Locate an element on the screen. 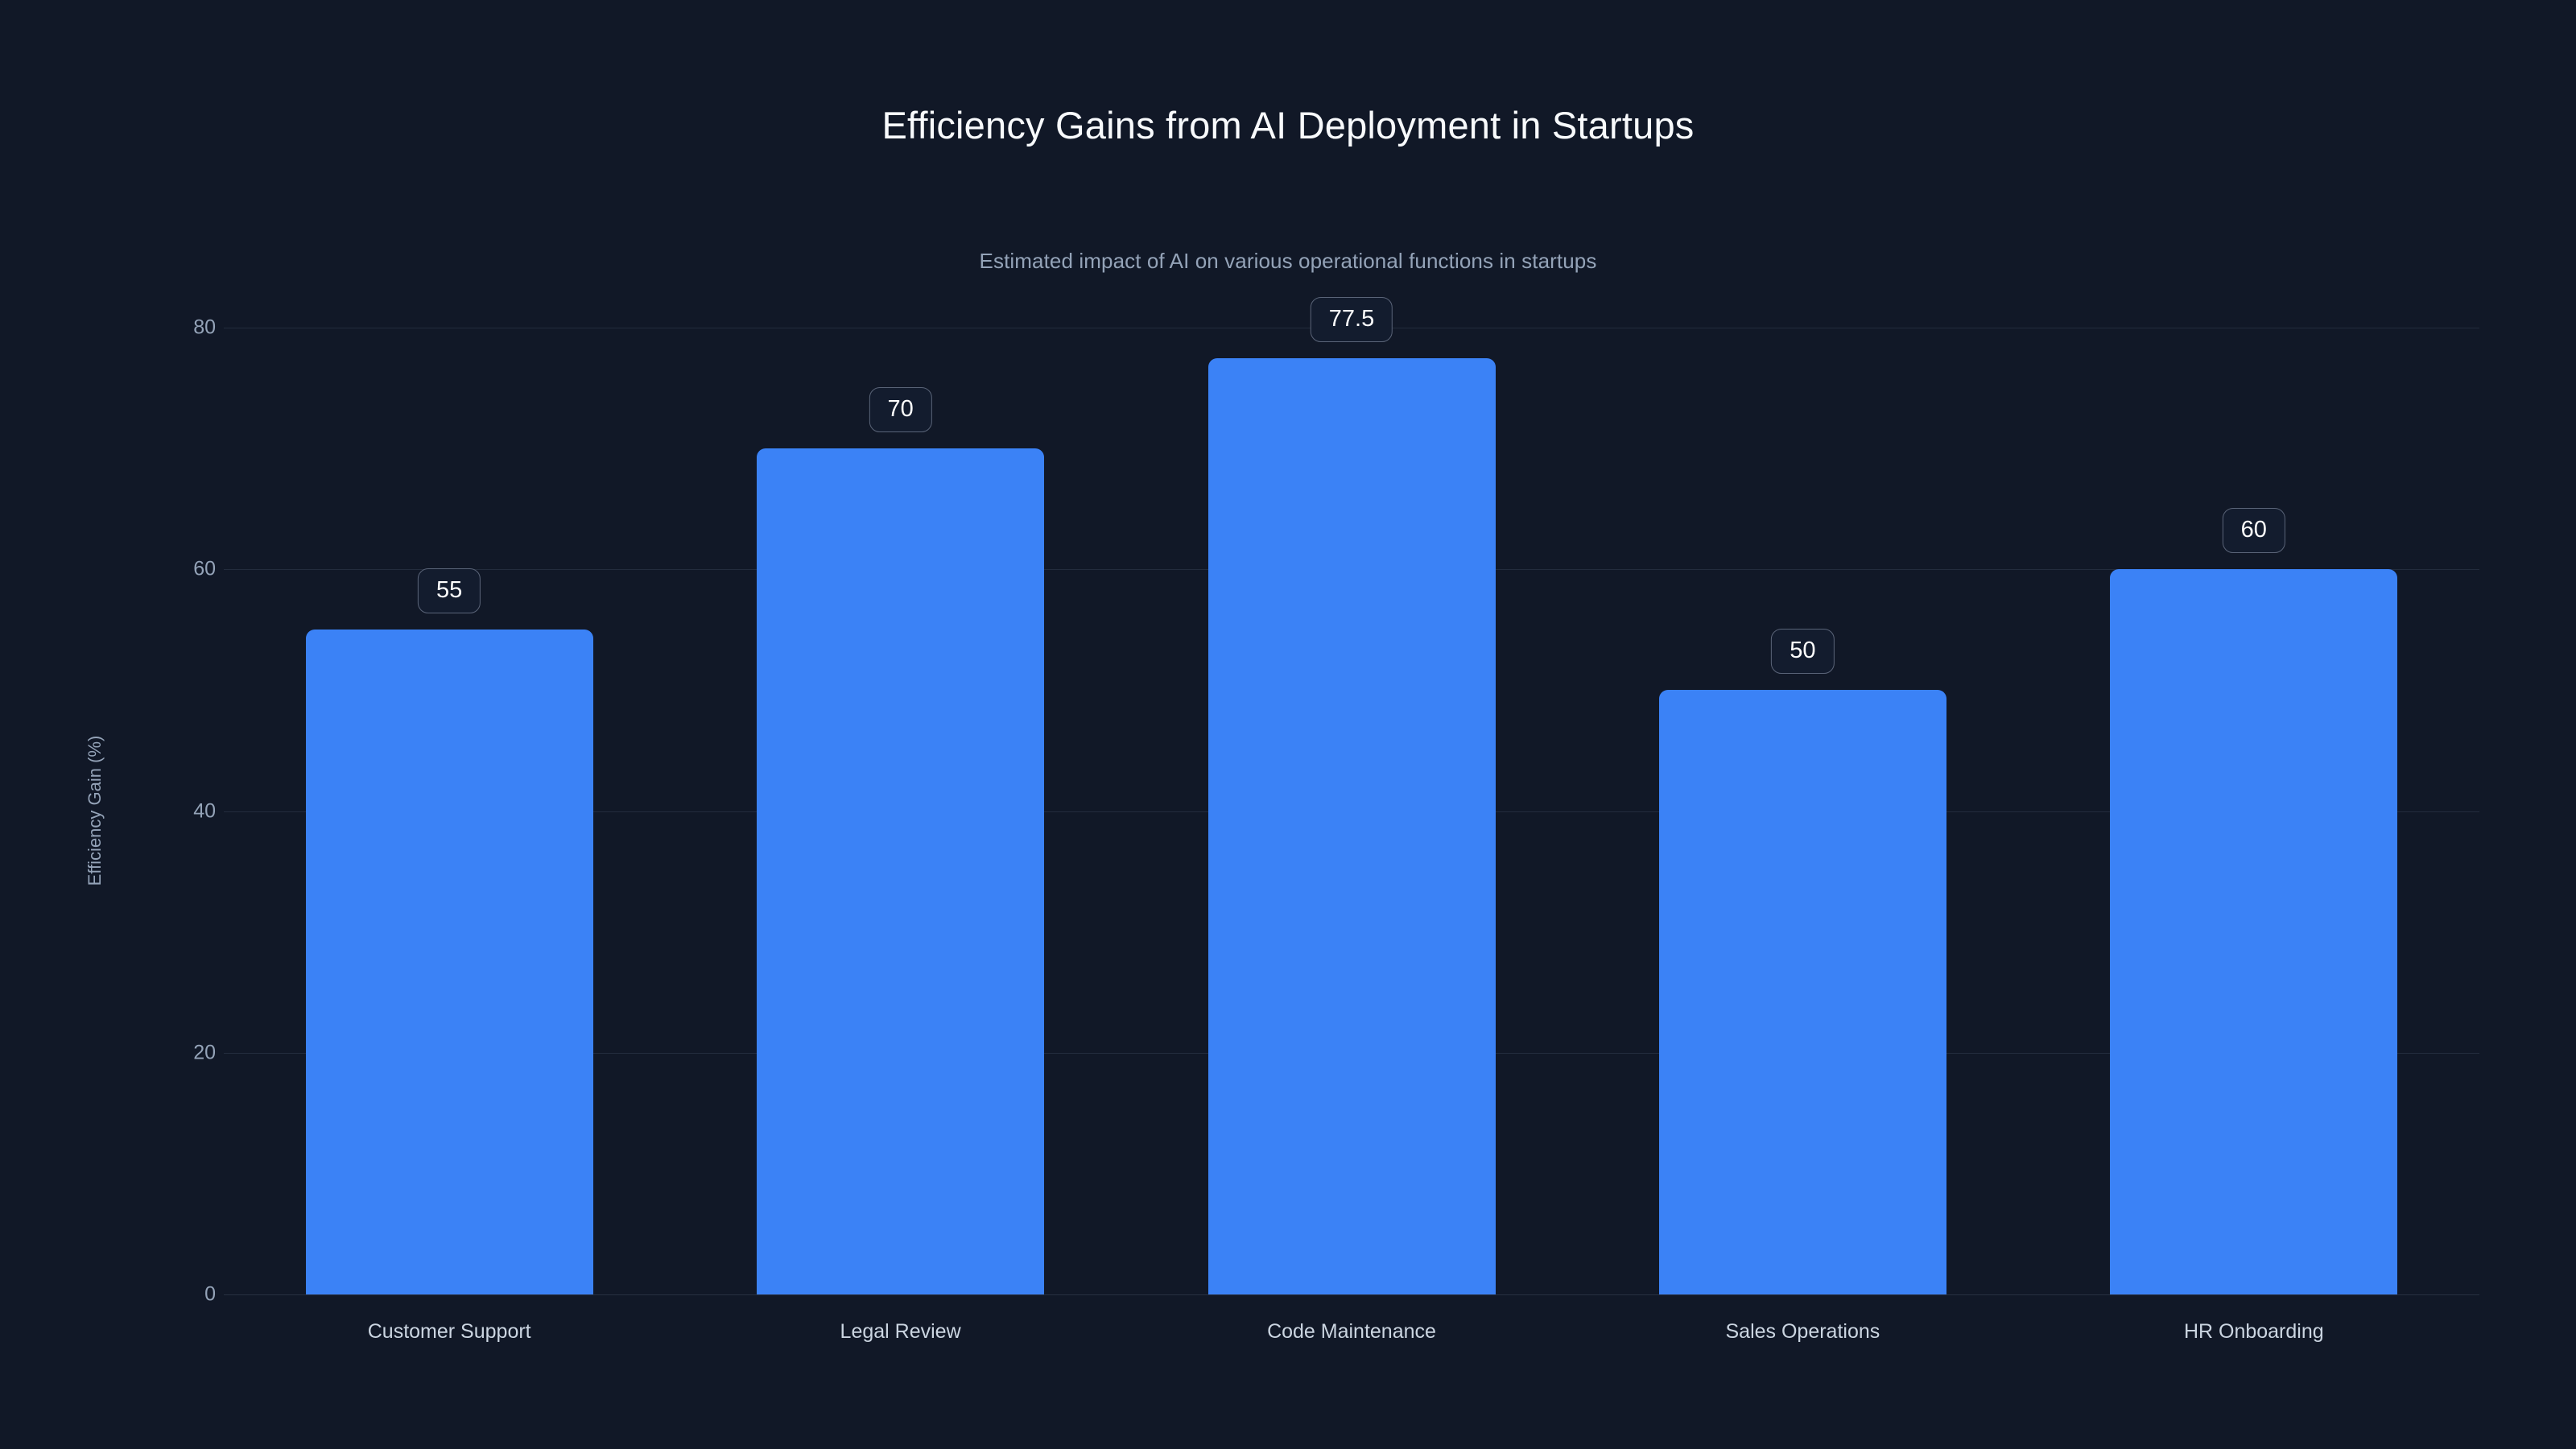 Image resolution: width=2576 pixels, height=1449 pixels. y-tick-label-40: 40 is located at coordinates (204, 810).